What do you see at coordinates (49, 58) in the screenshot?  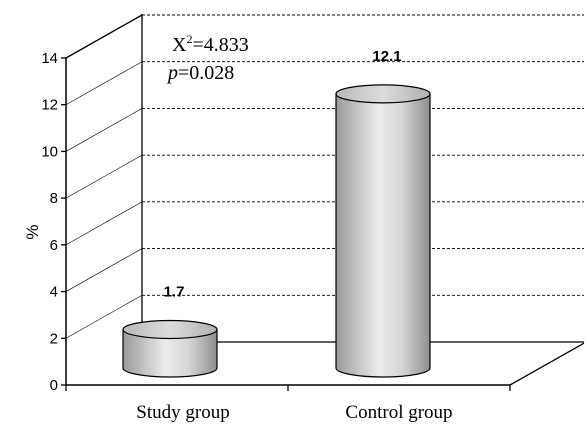 I see `y-tick-label: 14` at bounding box center [49, 58].